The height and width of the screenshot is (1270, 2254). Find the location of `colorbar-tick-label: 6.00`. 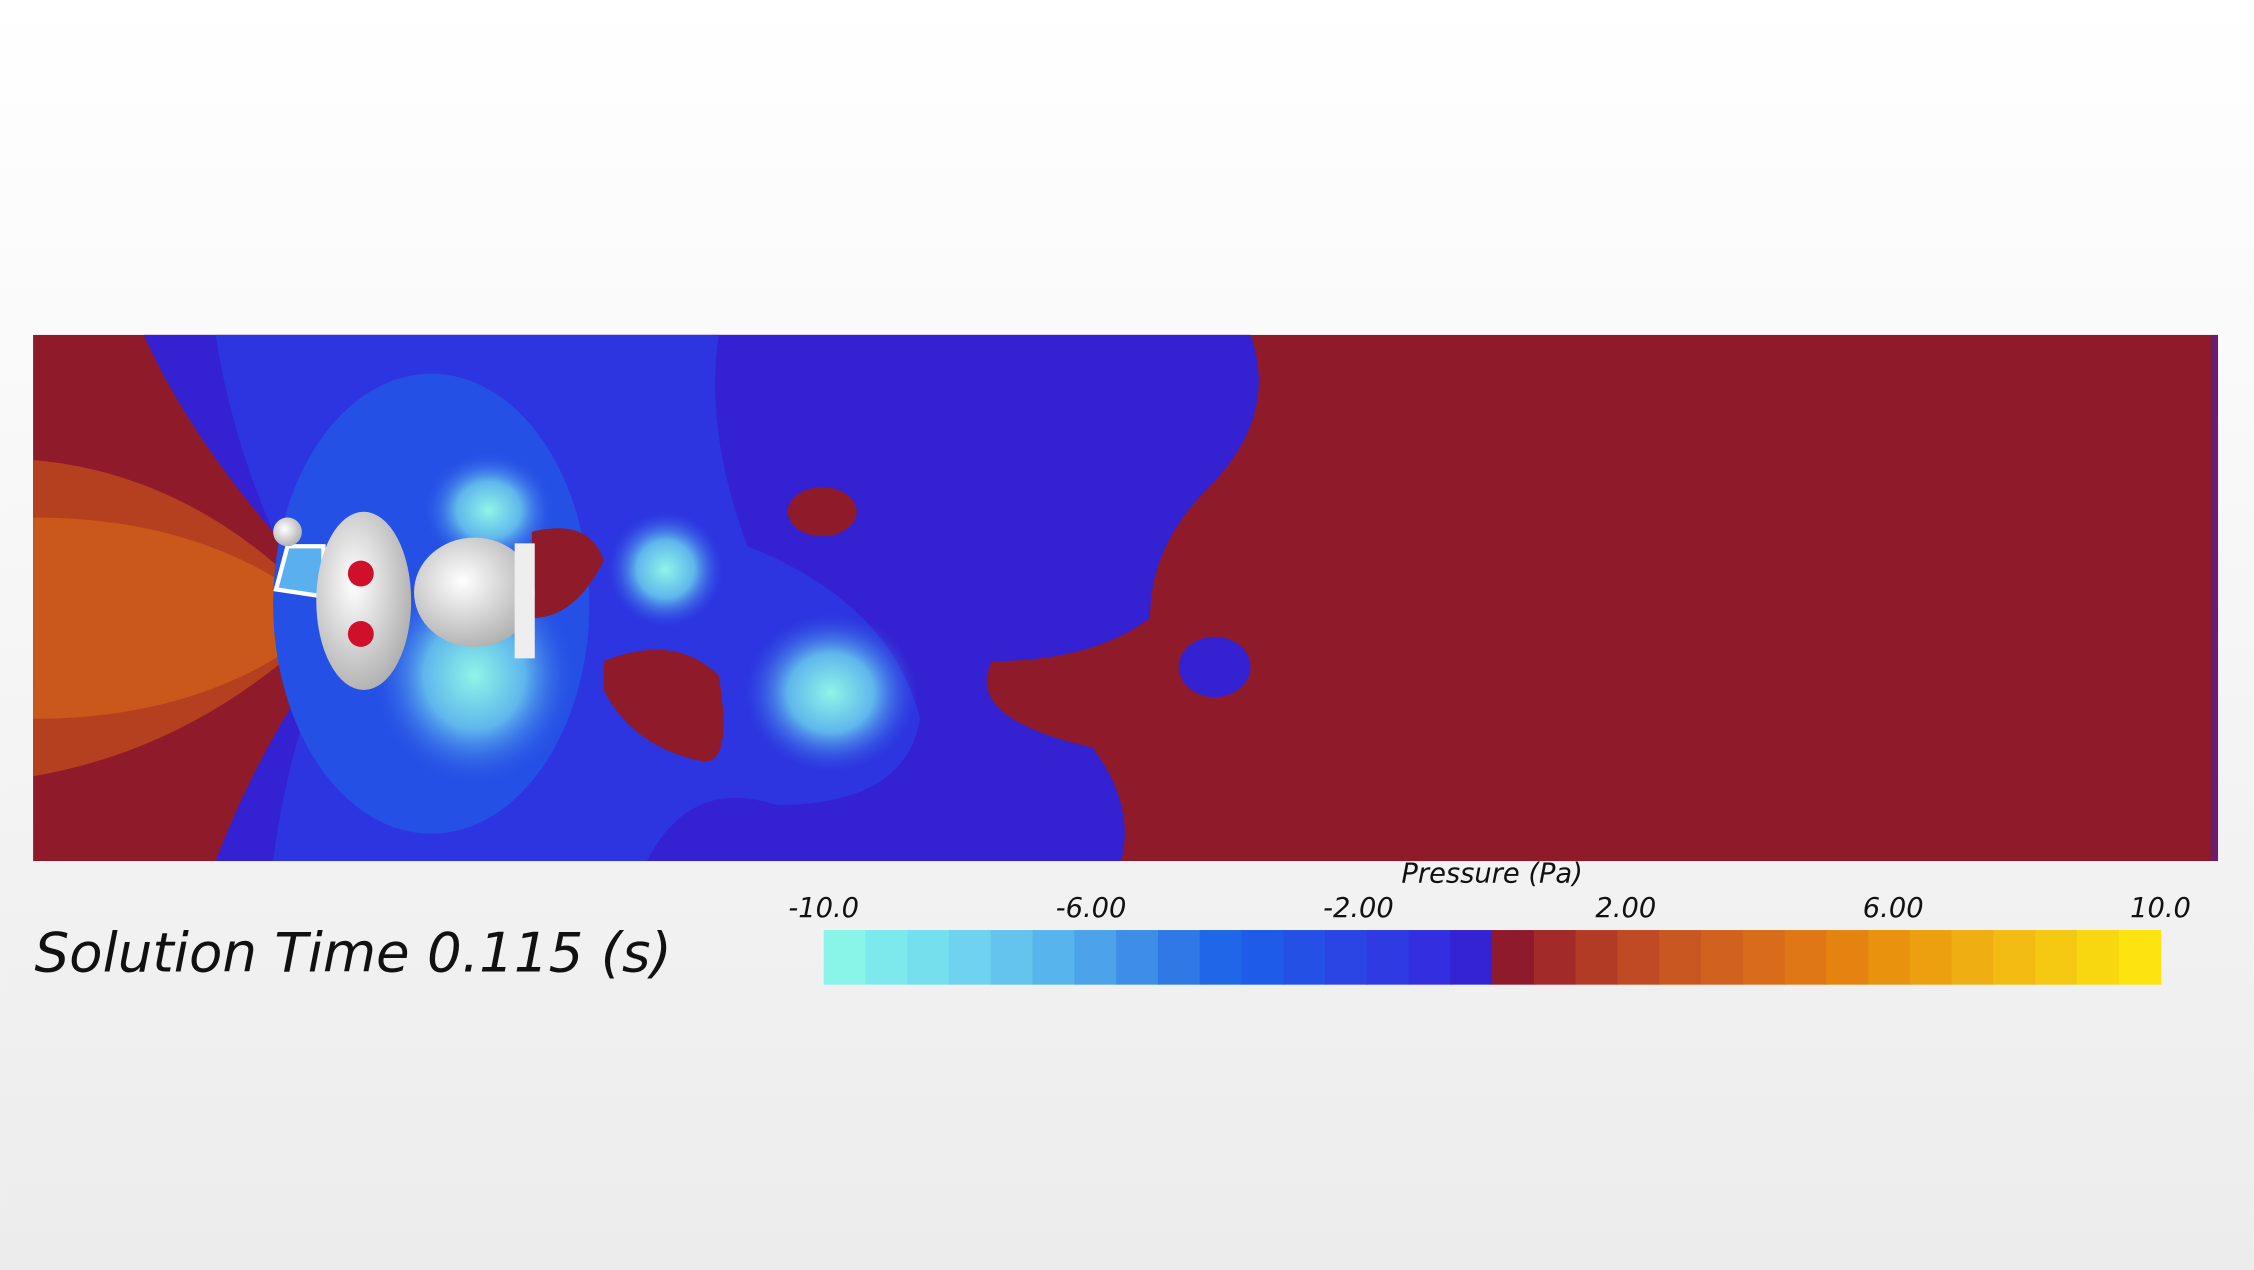

colorbar-tick-label: 6.00 is located at coordinates (1893, 908).